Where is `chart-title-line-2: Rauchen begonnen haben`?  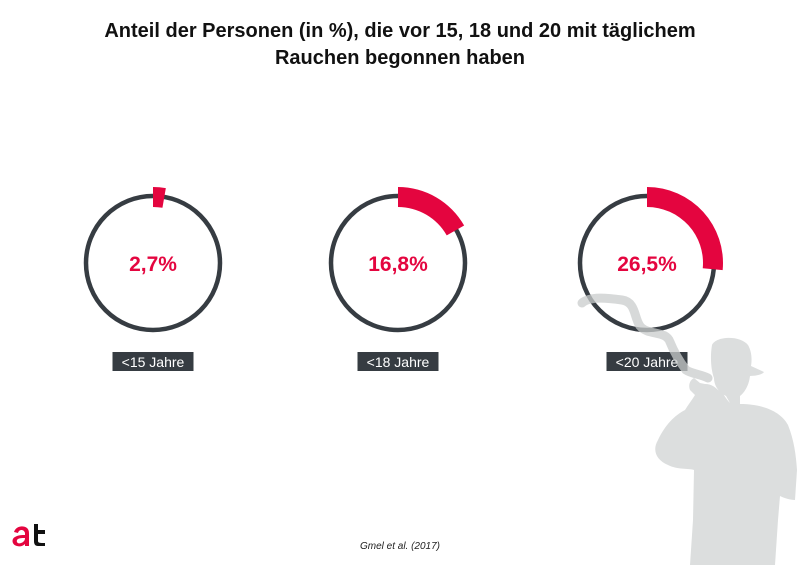 chart-title-line-2: Rauchen begonnen haben is located at coordinates (400, 58).